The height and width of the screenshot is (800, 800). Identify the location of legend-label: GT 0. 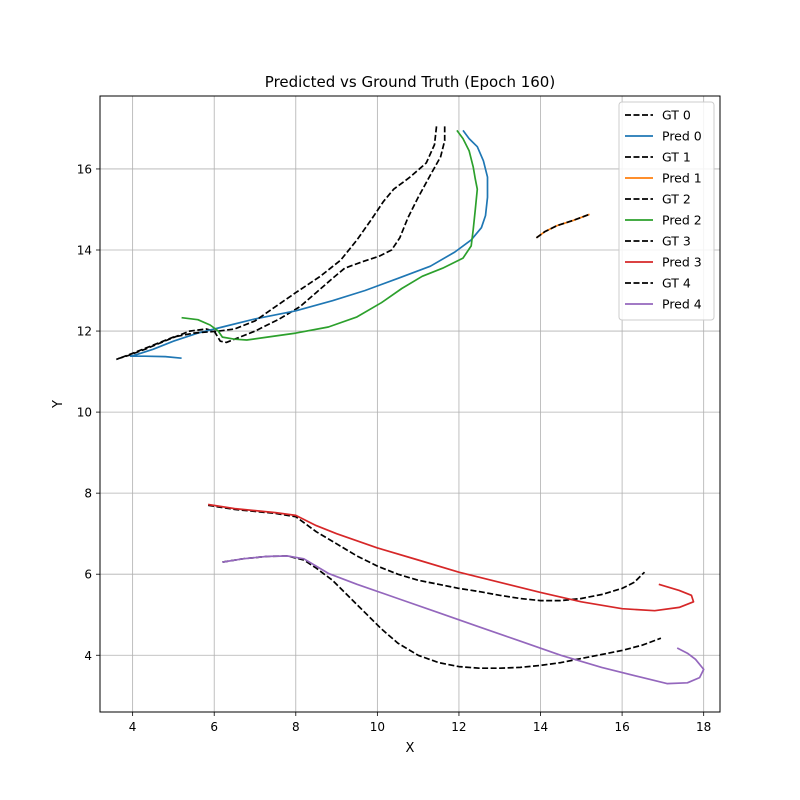
(676, 115).